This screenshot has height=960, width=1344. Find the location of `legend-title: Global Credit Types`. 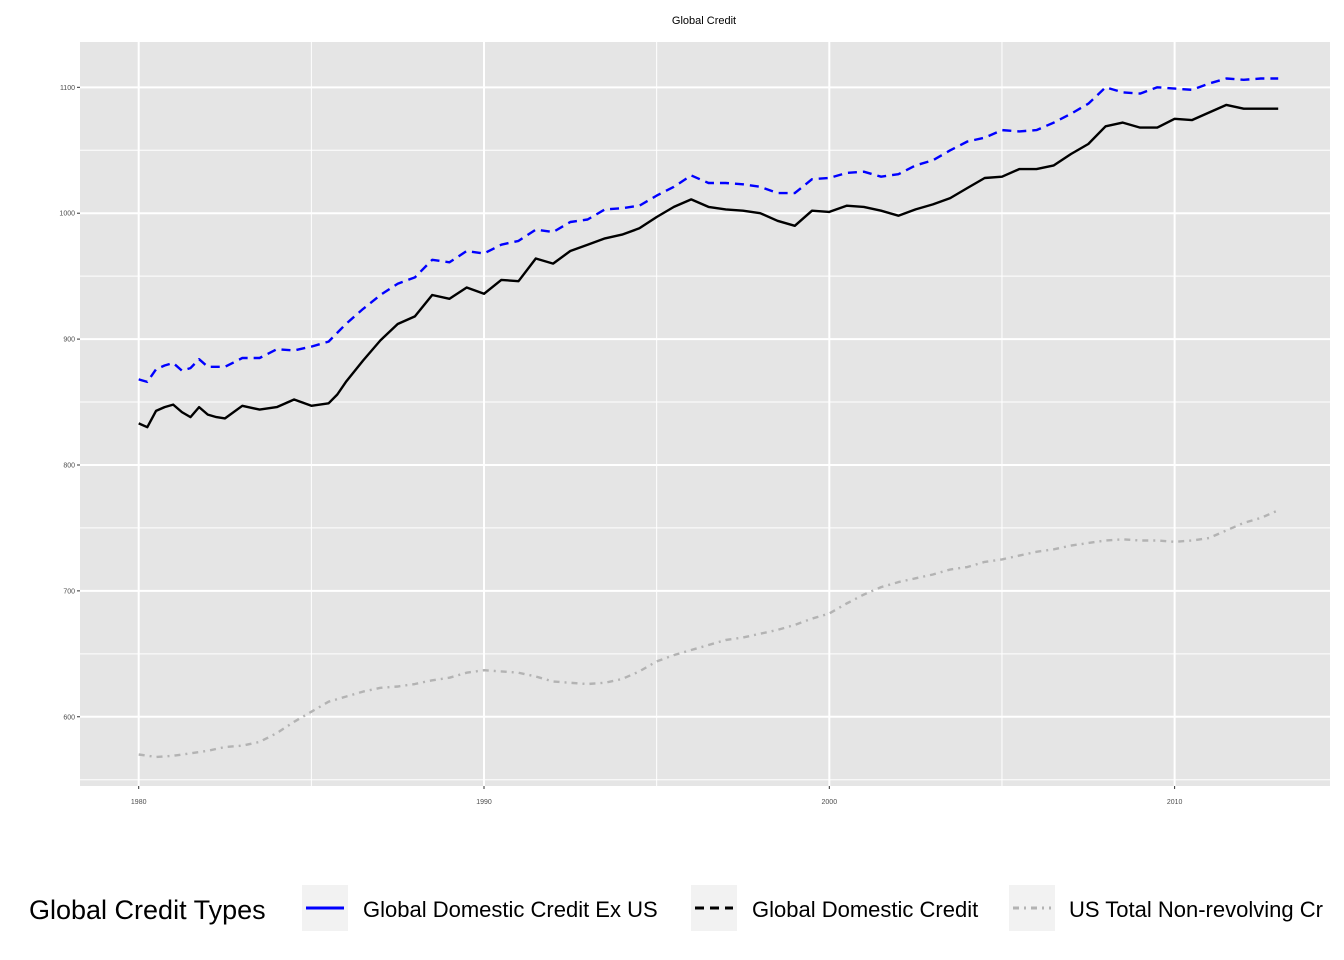

legend-title: Global Credit Types is located at coordinates (147, 910).